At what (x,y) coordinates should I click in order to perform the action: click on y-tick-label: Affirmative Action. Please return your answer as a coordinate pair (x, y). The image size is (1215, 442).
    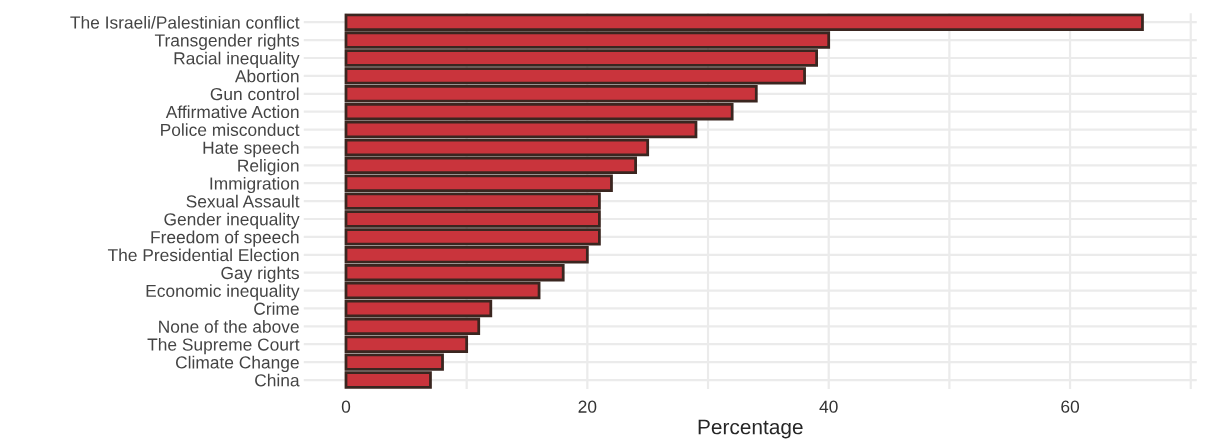
    Looking at the image, I should click on (232, 112).